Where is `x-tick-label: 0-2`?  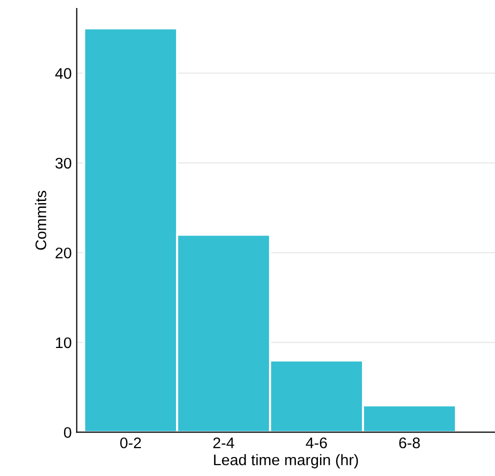 x-tick-label: 0-2 is located at coordinates (130, 442).